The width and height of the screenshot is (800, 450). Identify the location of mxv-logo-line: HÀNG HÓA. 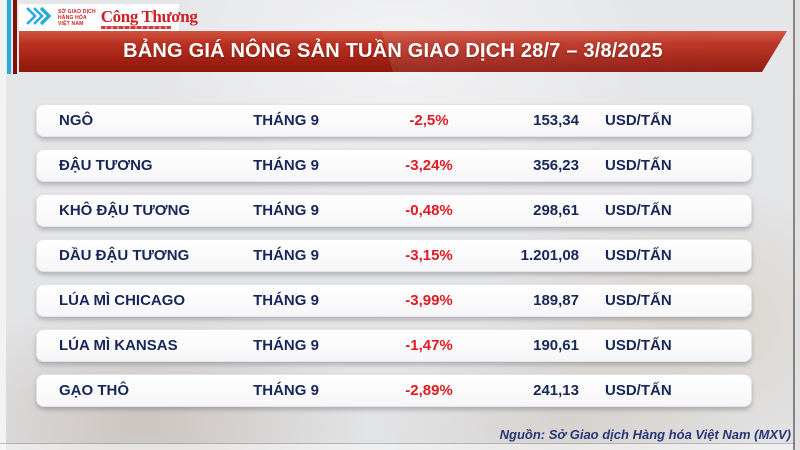
(72, 18).